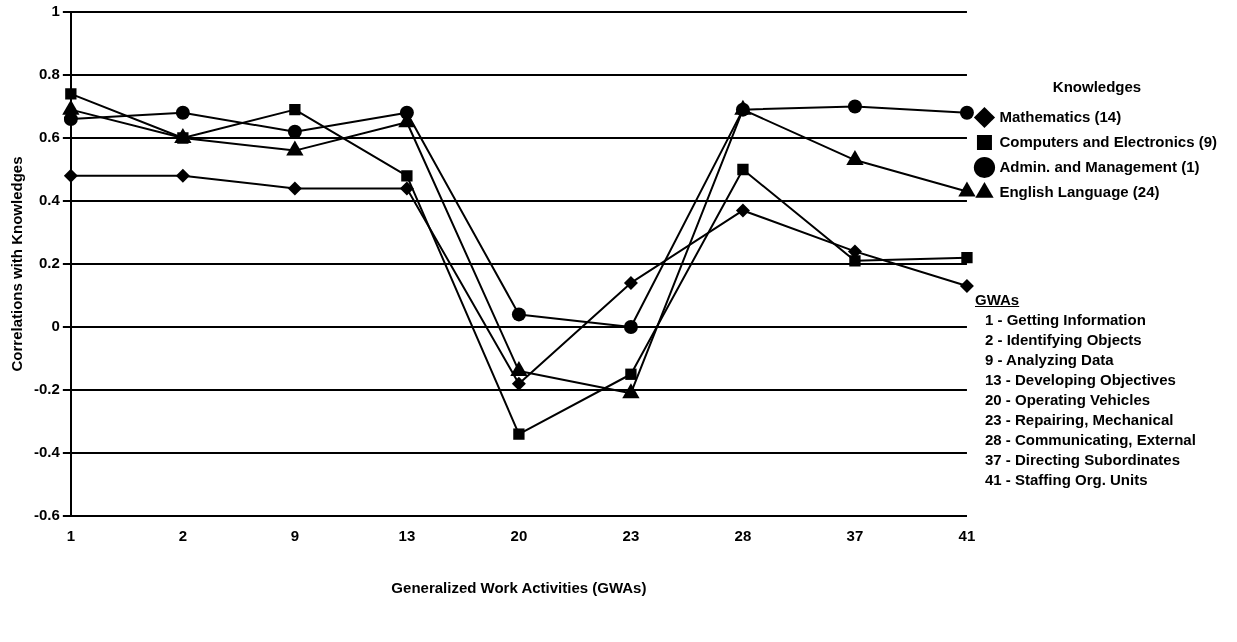 This screenshot has height=642, width=1237. I want to click on x-tick-label: 9, so click(295, 536).